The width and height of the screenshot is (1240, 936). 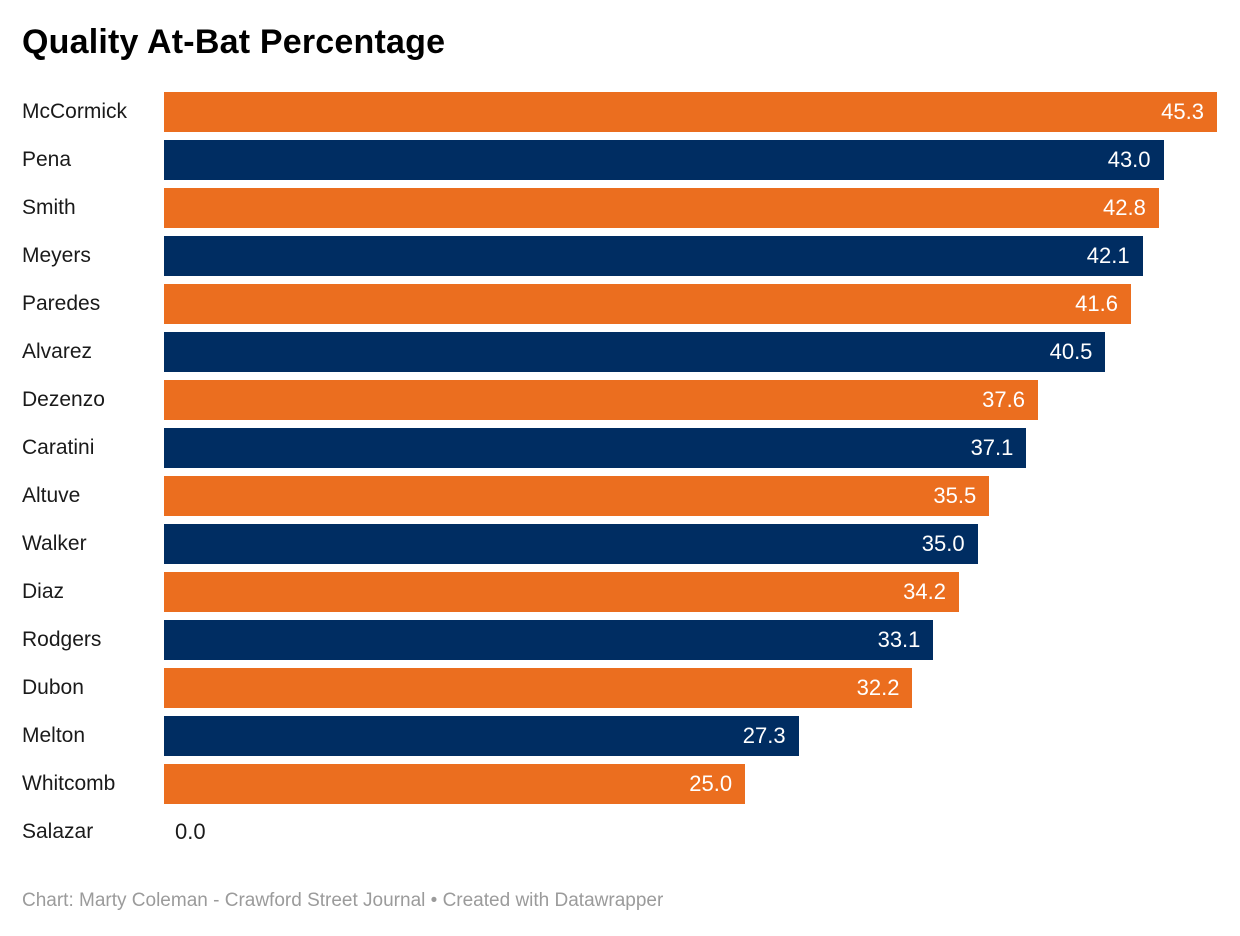 I want to click on bar-track: 25.0, so click(x=690, y=783).